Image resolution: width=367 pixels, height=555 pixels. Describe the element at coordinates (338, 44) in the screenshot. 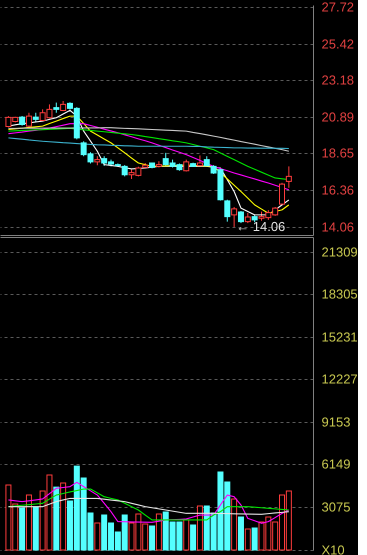

I see `y-tick-label: 25.42` at that location.